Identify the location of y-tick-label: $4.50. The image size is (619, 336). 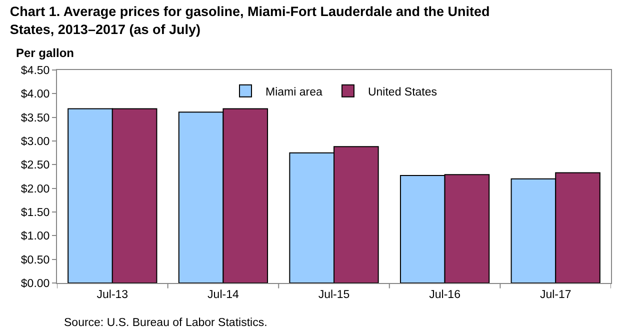
(35, 71).